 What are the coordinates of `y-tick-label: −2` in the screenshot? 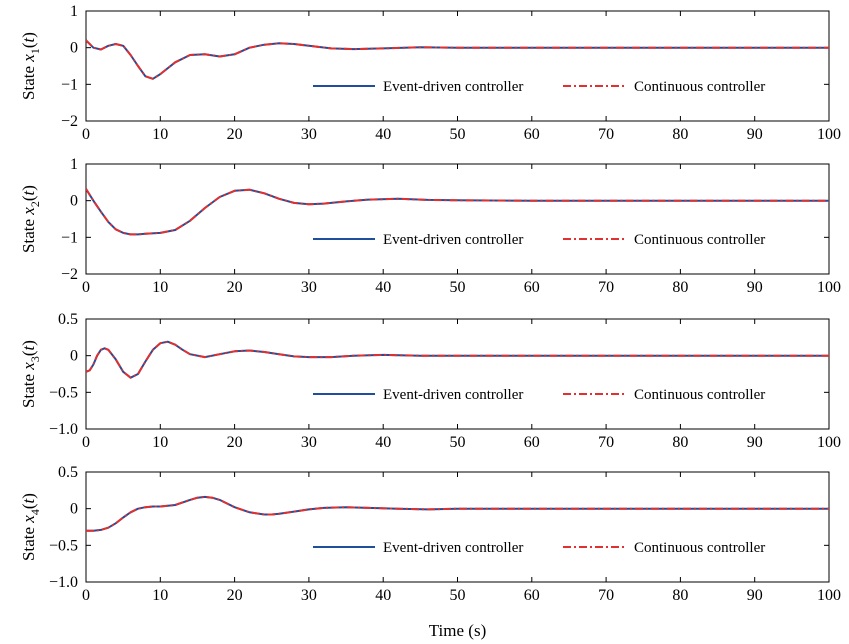 It's located at (69, 121).